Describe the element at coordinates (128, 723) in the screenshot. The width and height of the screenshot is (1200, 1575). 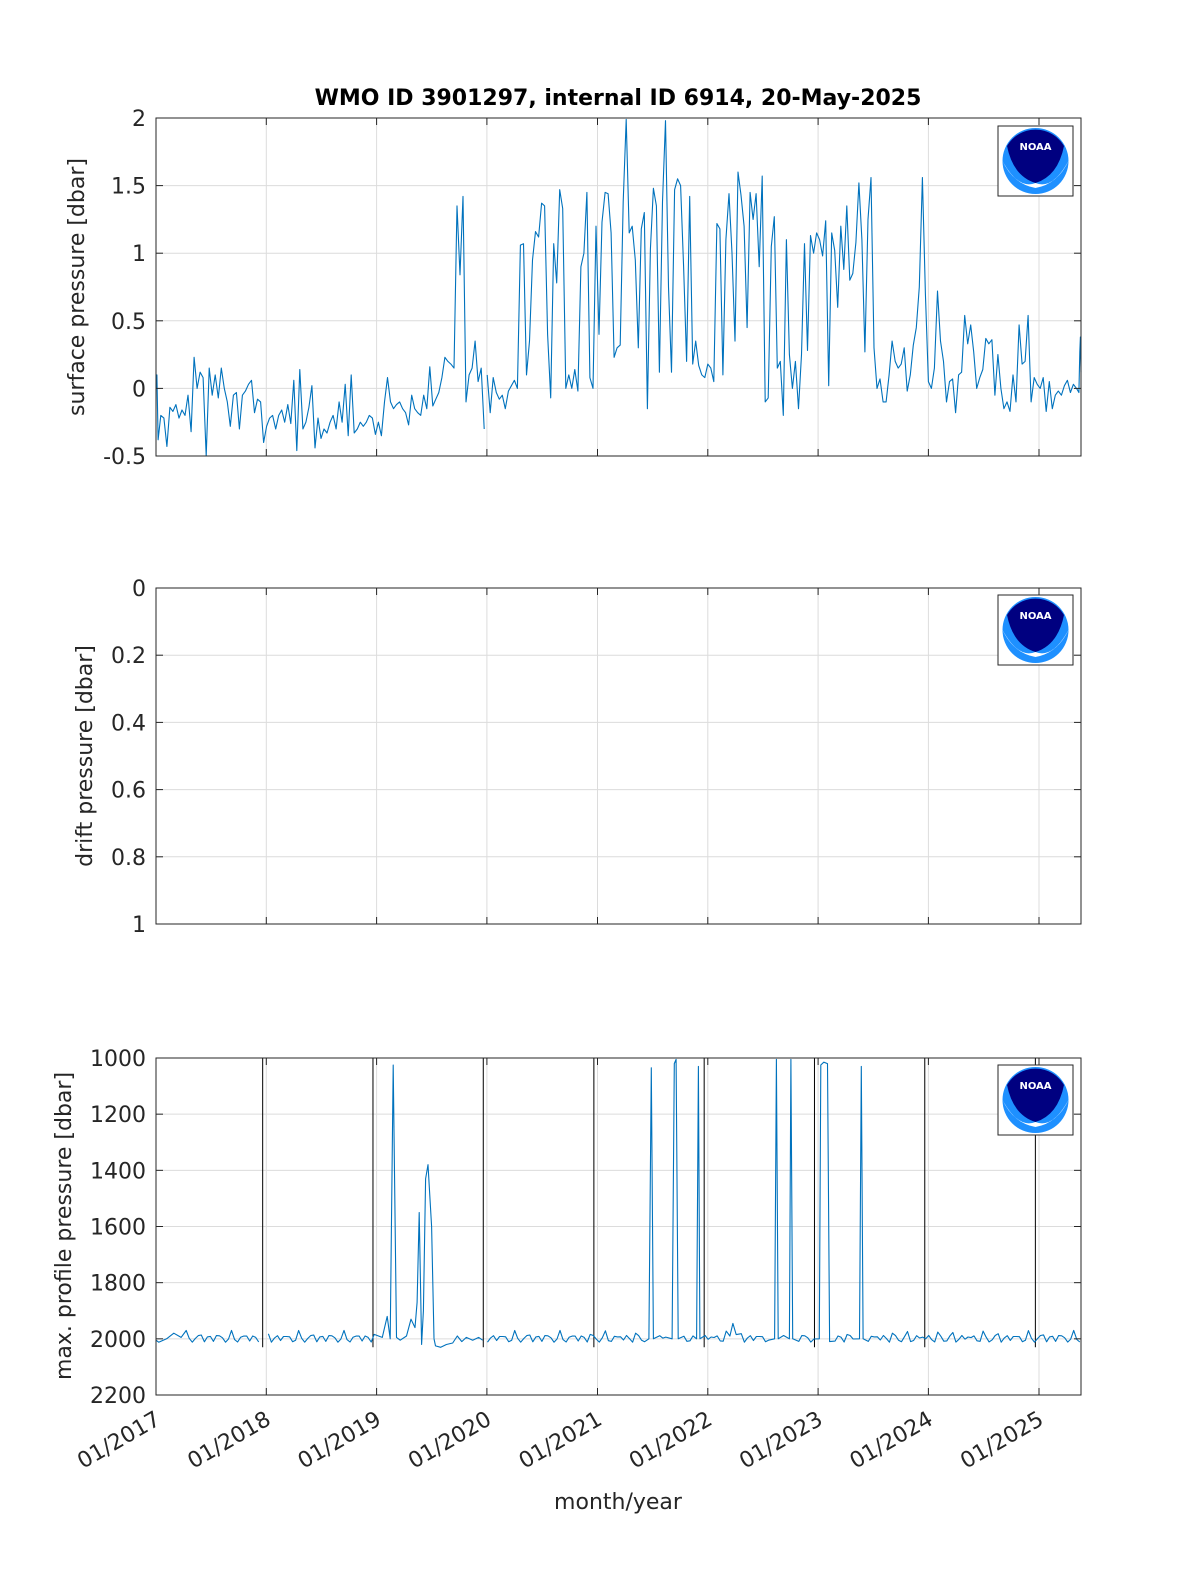
I see `y-tick-label: 0.4` at that location.